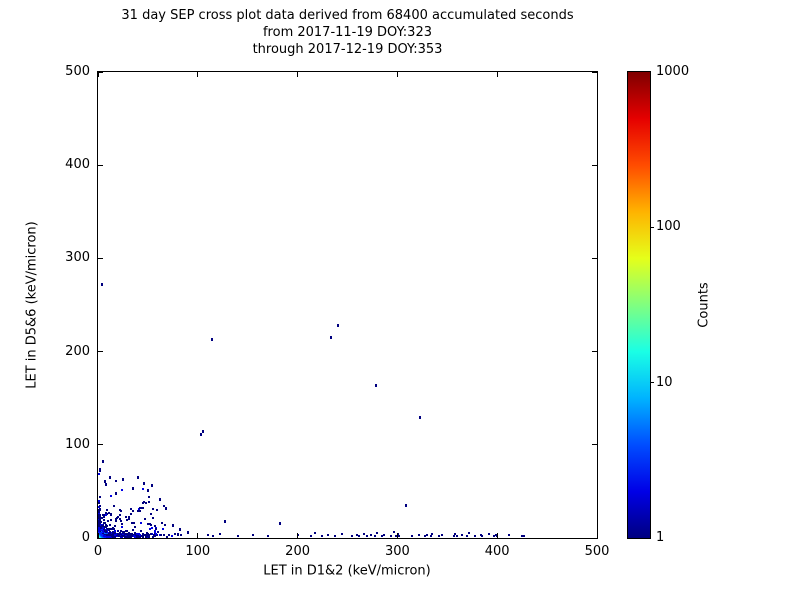 Image resolution: width=800 pixels, height=600 pixels. I want to click on y-tick-label: 100, so click(77, 444).